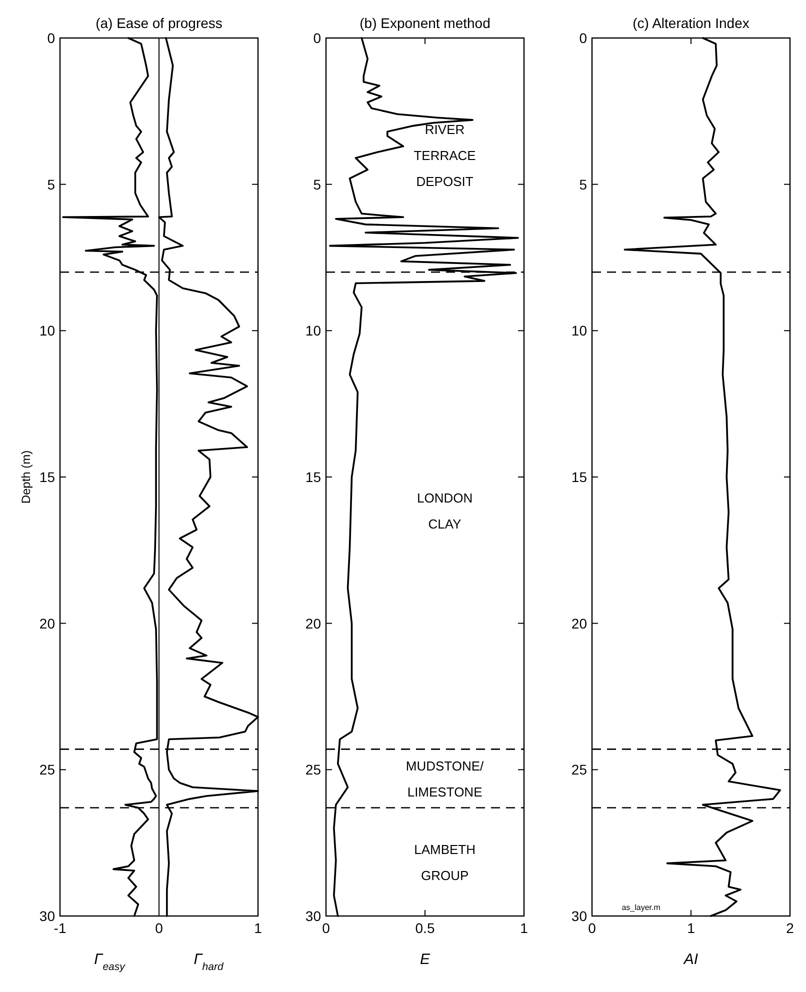 The height and width of the screenshot is (992, 806). What do you see at coordinates (209, 962) in the screenshot?
I see `text: Γ$_{hard}$` at bounding box center [209, 962].